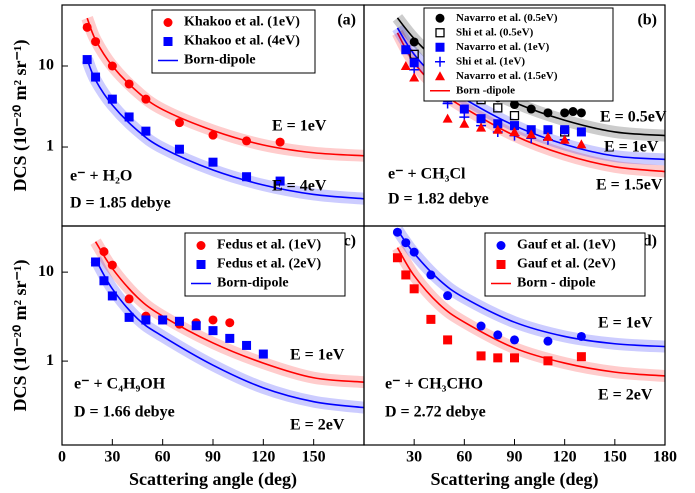 The height and width of the screenshot is (493, 695). I want to click on legend-label: Shi et al. (0.5eV), so click(495, 32).